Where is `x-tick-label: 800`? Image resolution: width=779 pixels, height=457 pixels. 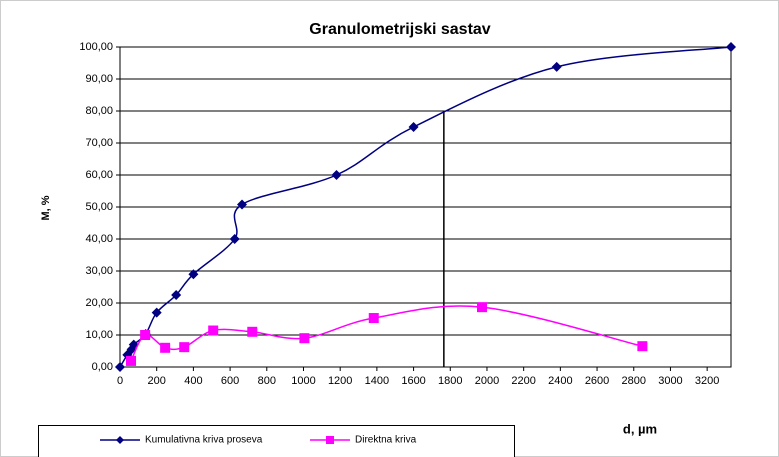 x-tick-label: 800 is located at coordinates (267, 381).